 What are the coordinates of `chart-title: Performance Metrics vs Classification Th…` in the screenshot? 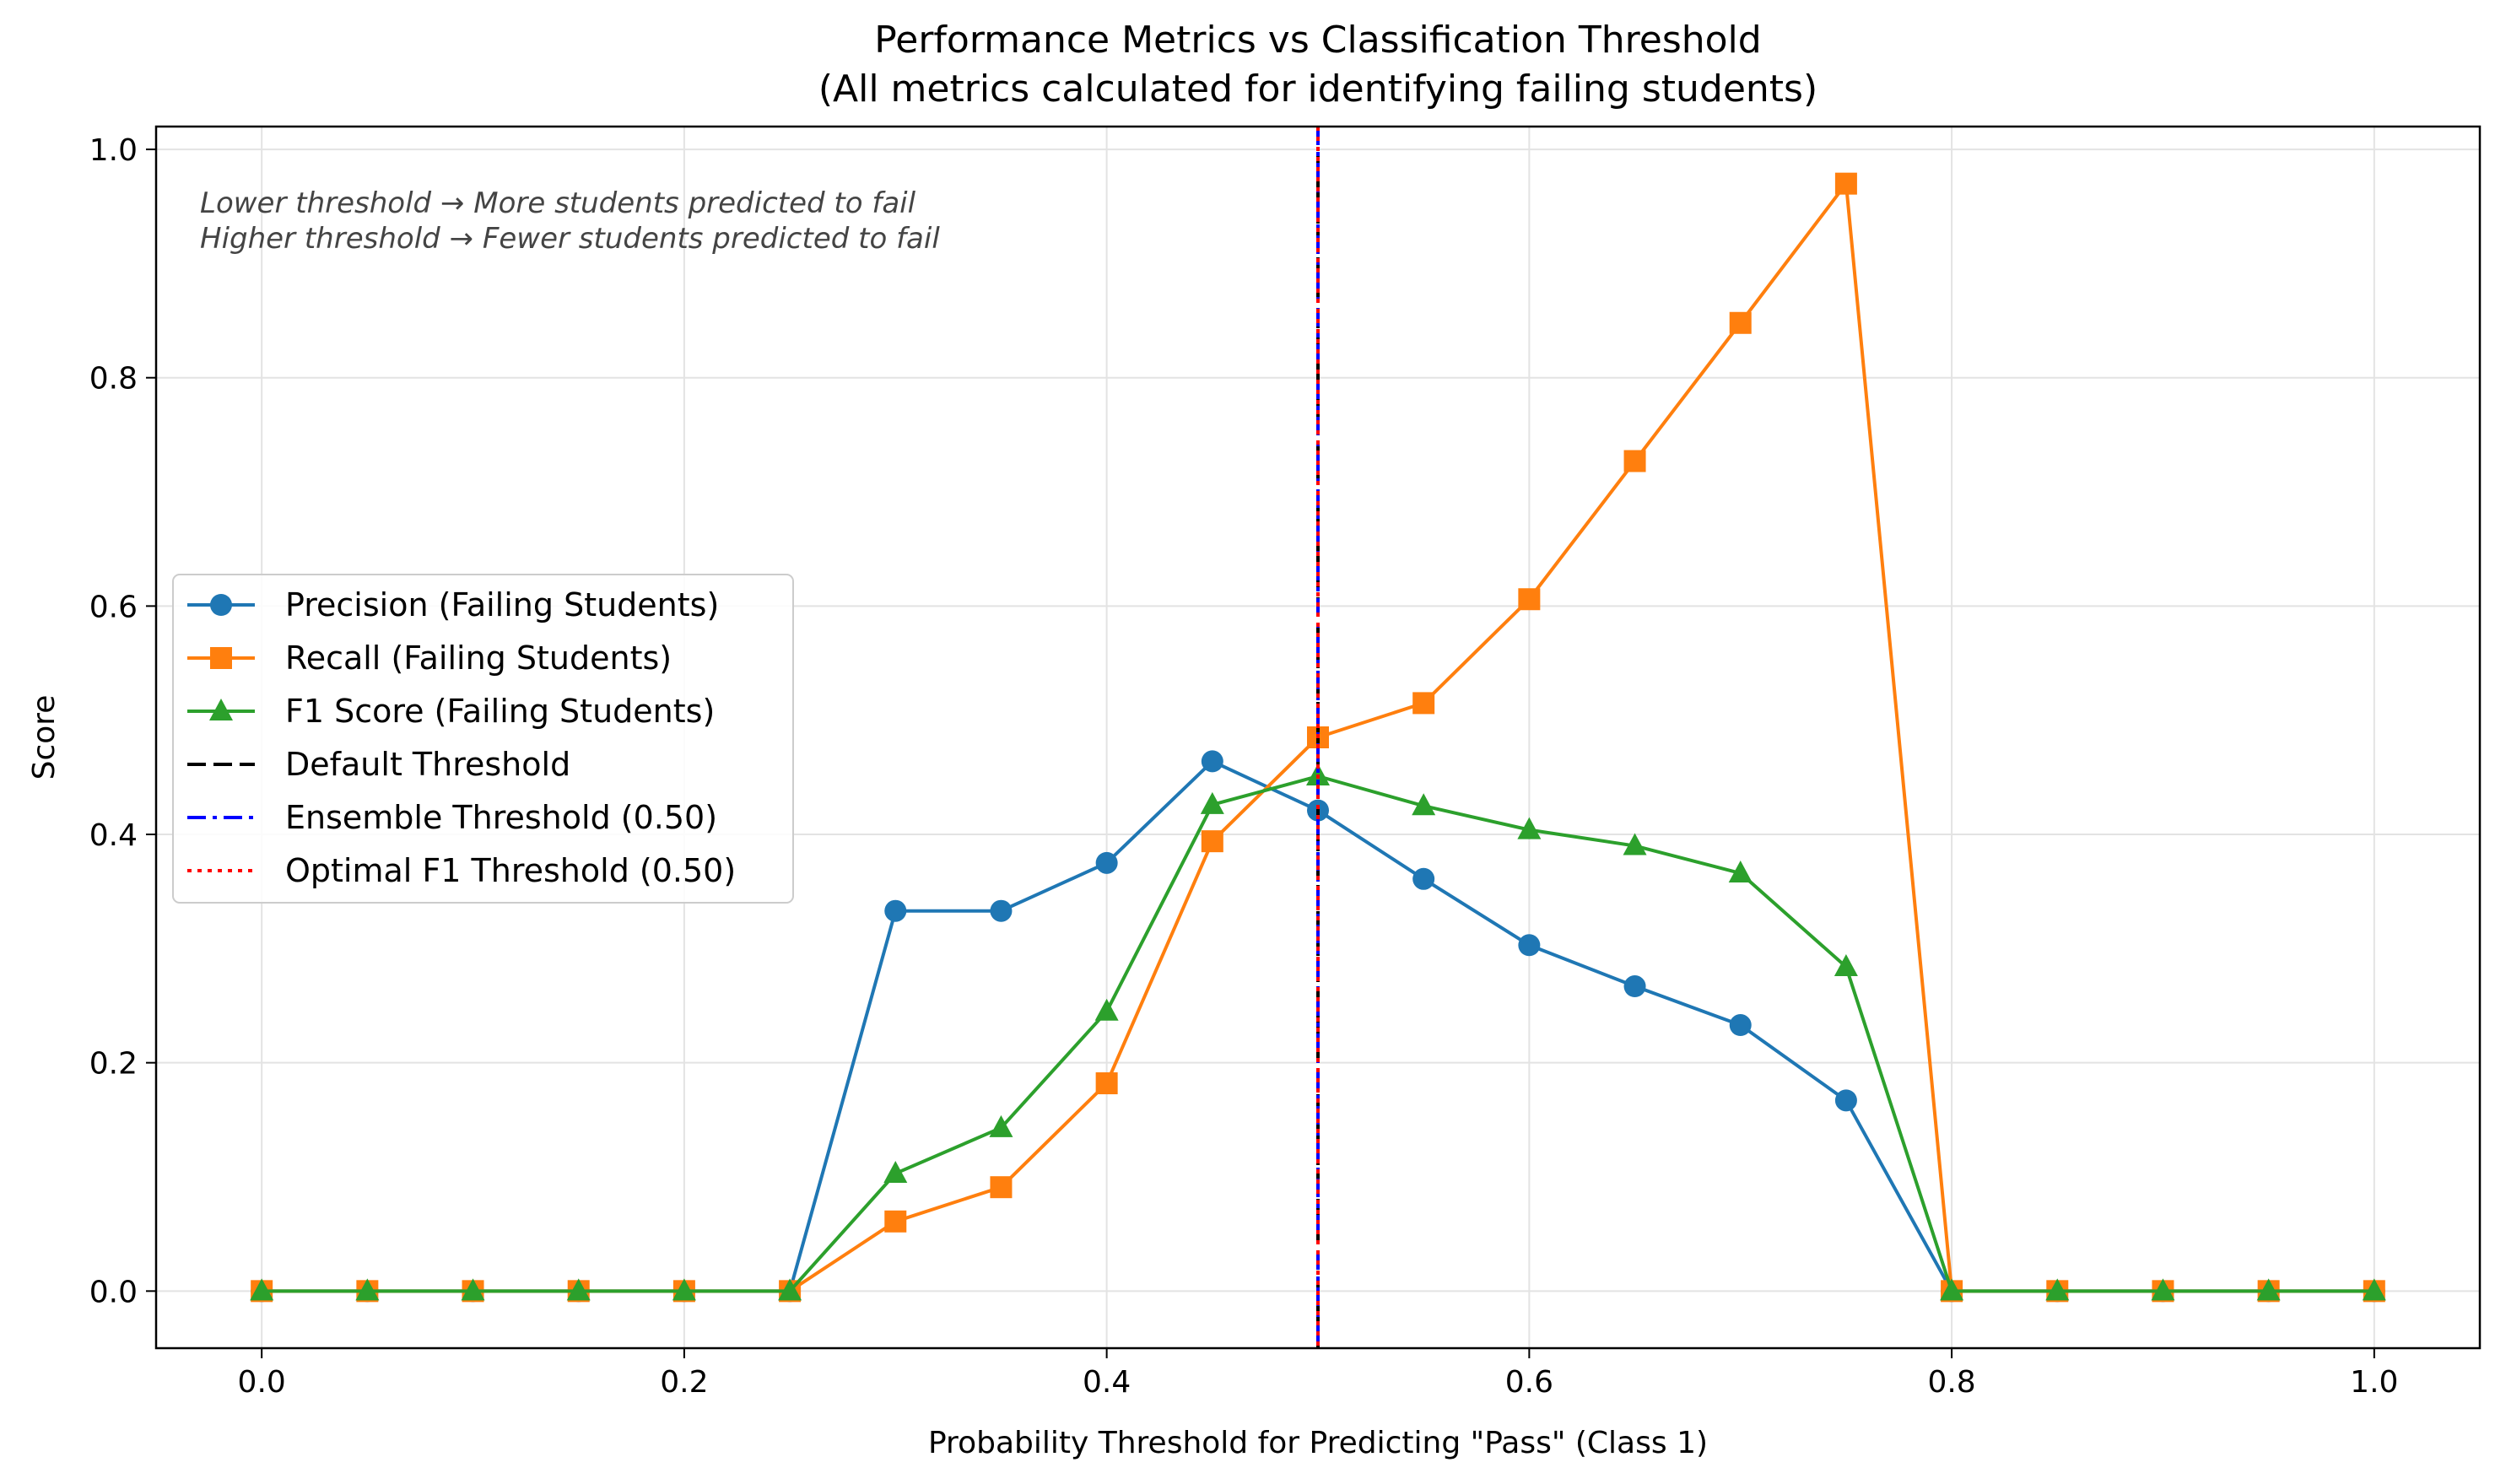 It's located at (1317, 40).